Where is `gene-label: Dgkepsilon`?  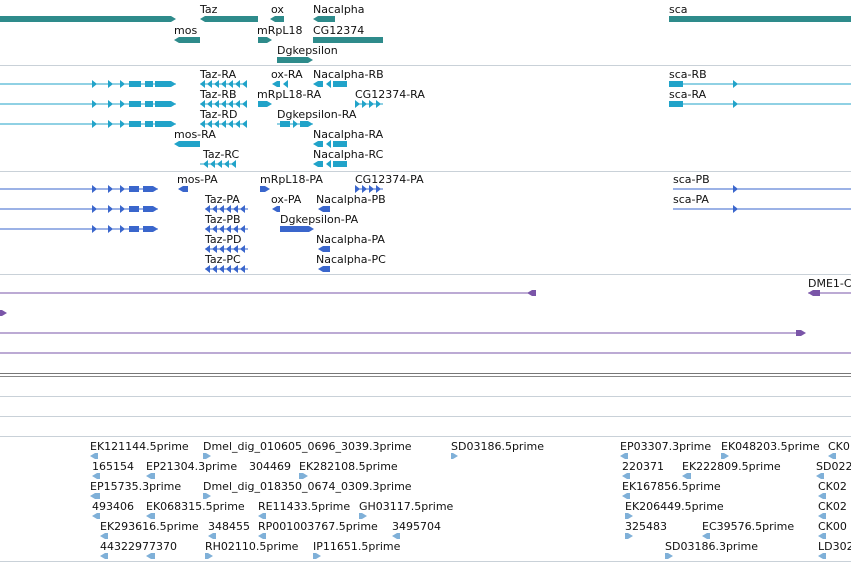 gene-label: Dgkepsilon is located at coordinates (307, 50).